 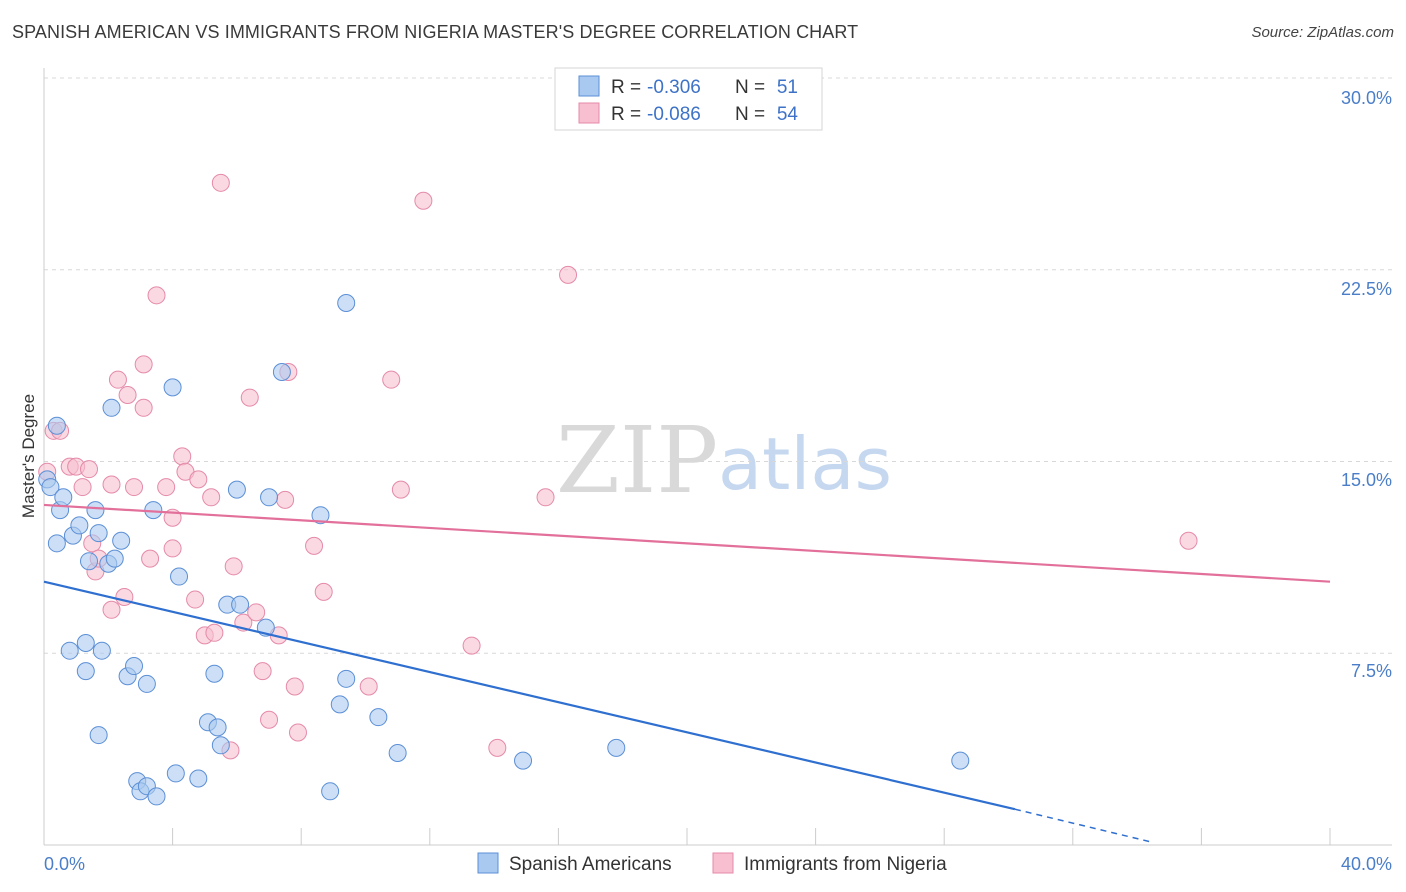 I want to click on x-tick-label-min: 0.0%, so click(x=64, y=864).